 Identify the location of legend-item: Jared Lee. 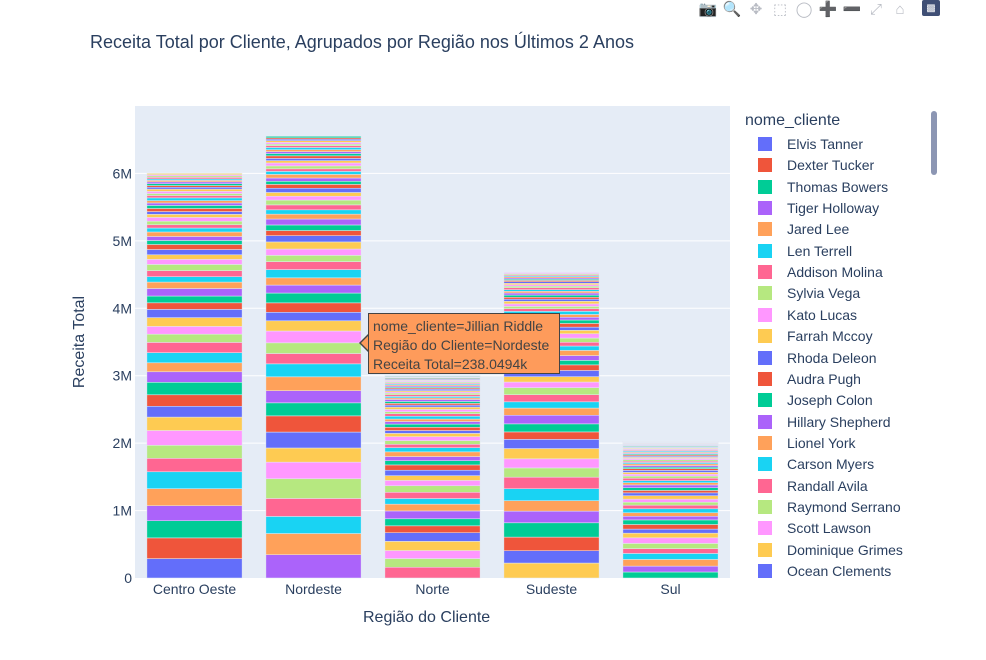
(803, 229).